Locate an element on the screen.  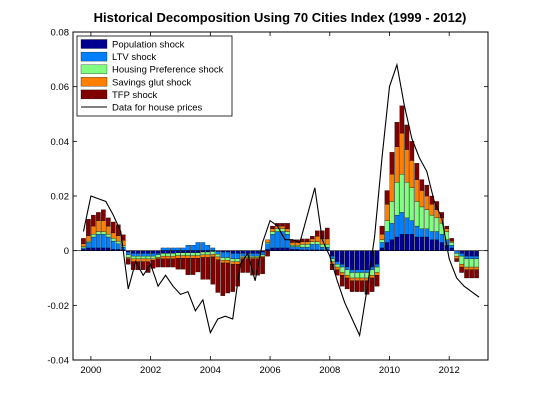
legend-swatch is located at coordinates (94, 82).